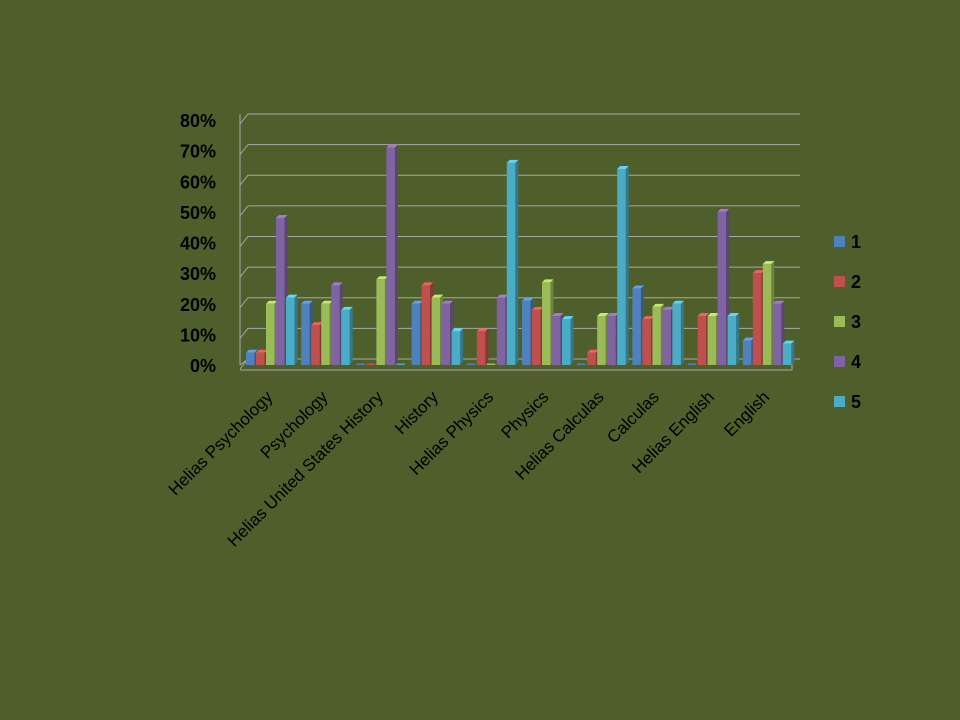 Image resolution: width=960 pixels, height=720 pixels. Describe the element at coordinates (198, 305) in the screenshot. I see `y-tick-label: 20%` at that location.